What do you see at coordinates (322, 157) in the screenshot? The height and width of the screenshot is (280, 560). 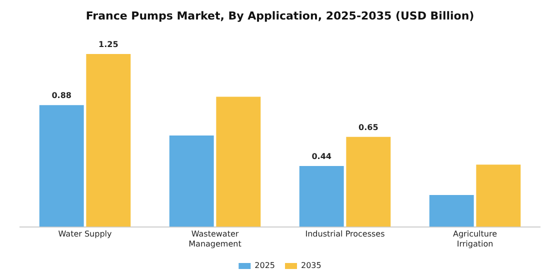 I see `data-label: 0.44` at bounding box center [322, 157].